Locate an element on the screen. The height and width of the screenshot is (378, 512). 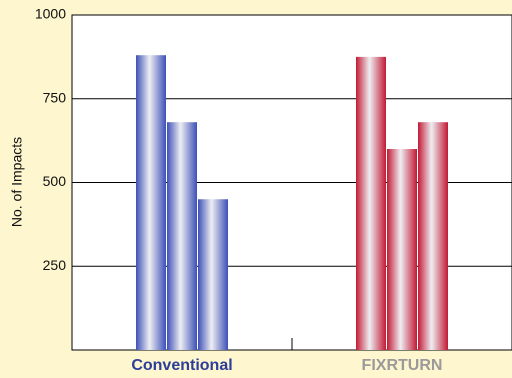
x-tick-label: Conventional is located at coordinates (181, 365).